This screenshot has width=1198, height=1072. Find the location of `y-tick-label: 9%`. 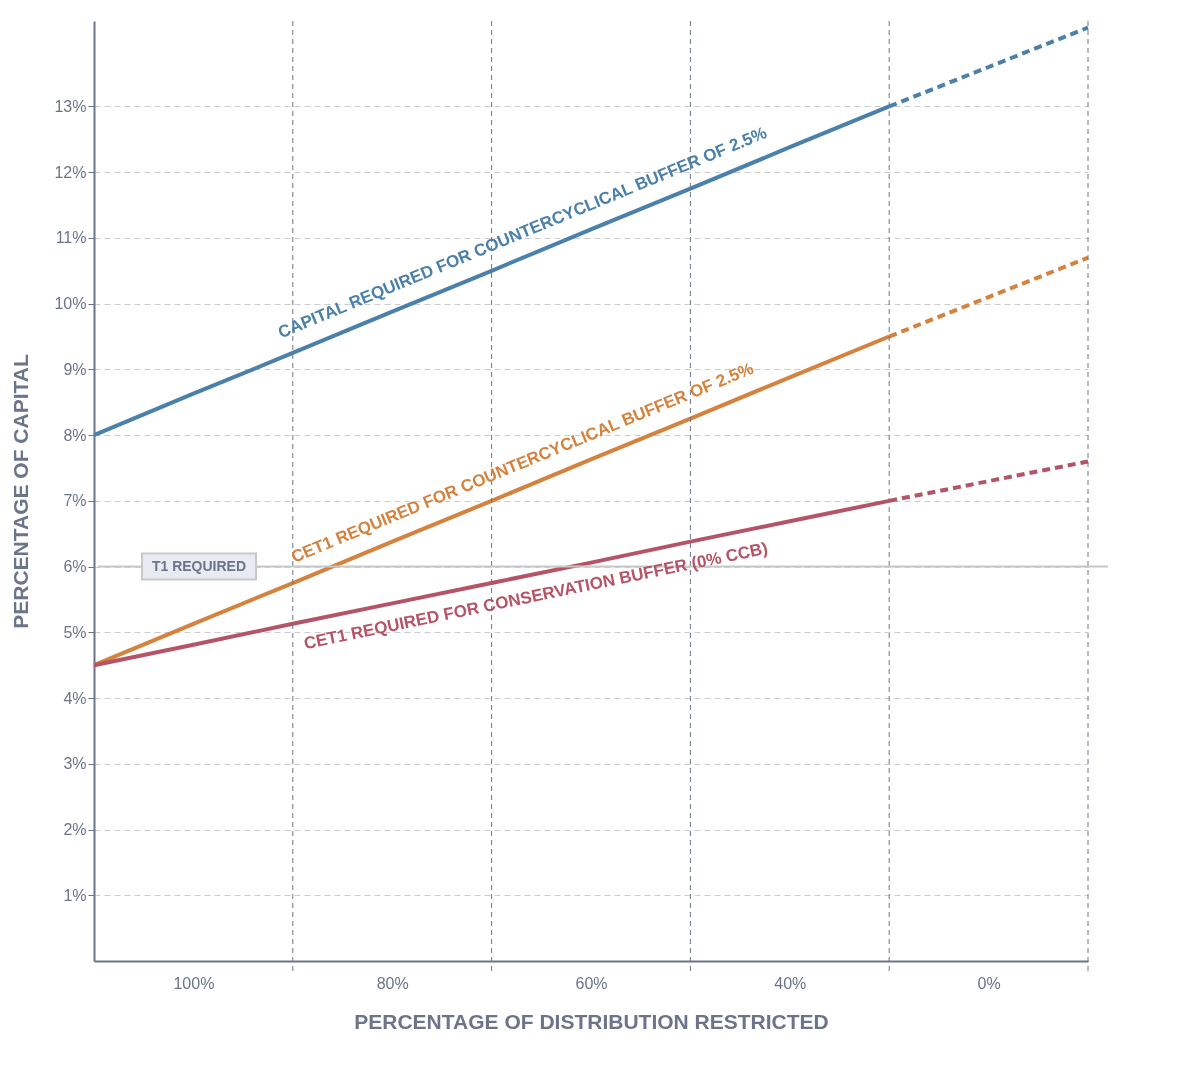

y-tick-label: 9% is located at coordinates (75, 369).